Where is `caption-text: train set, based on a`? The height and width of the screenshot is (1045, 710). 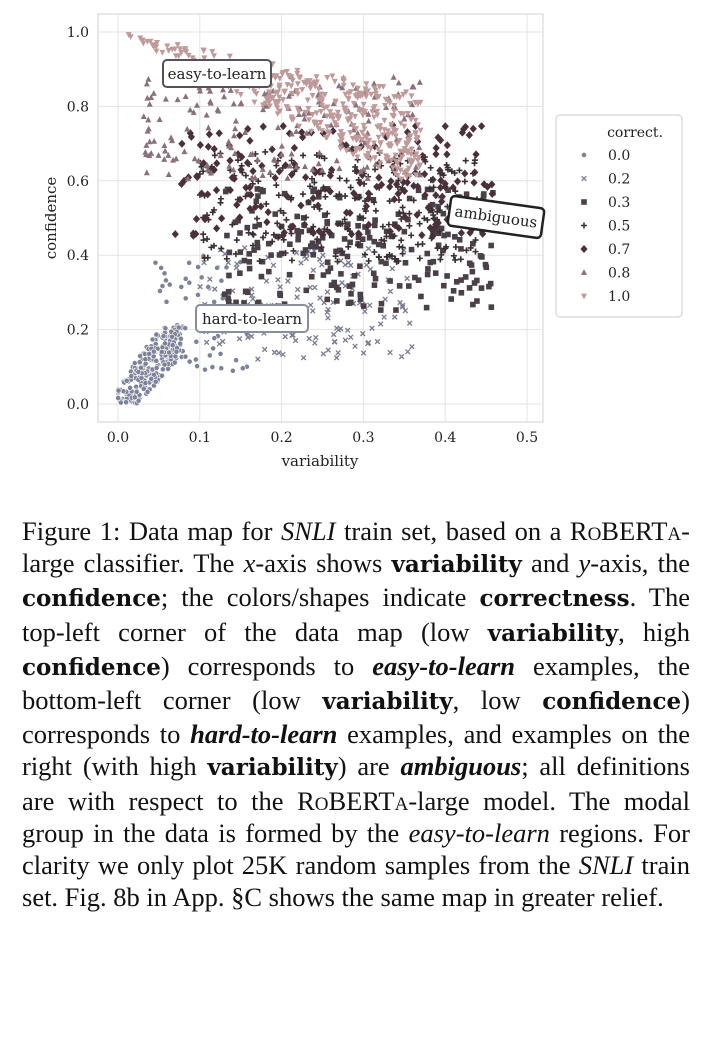 caption-text: train set, based on a is located at coordinates (452, 531).